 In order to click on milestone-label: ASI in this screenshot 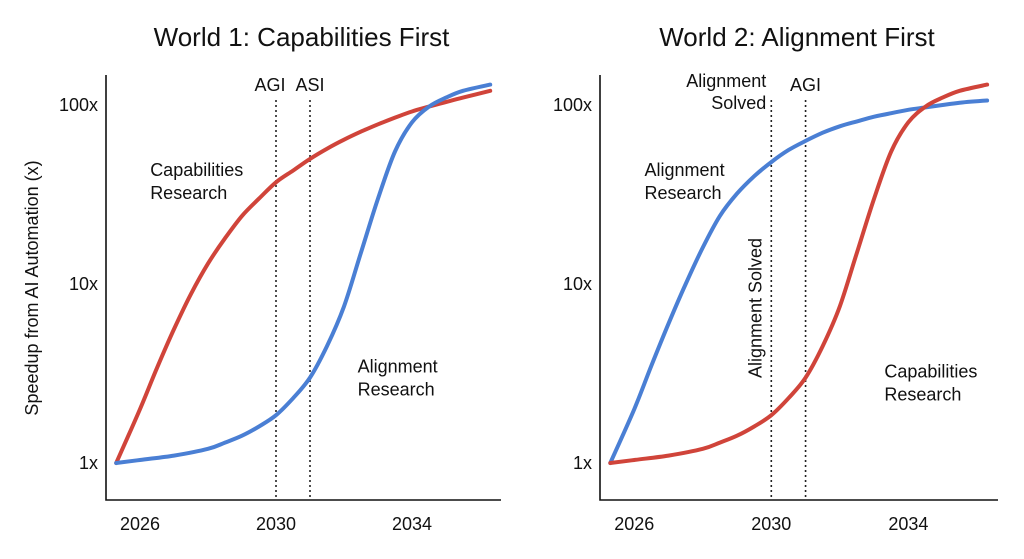, I will do `click(309, 85)`.